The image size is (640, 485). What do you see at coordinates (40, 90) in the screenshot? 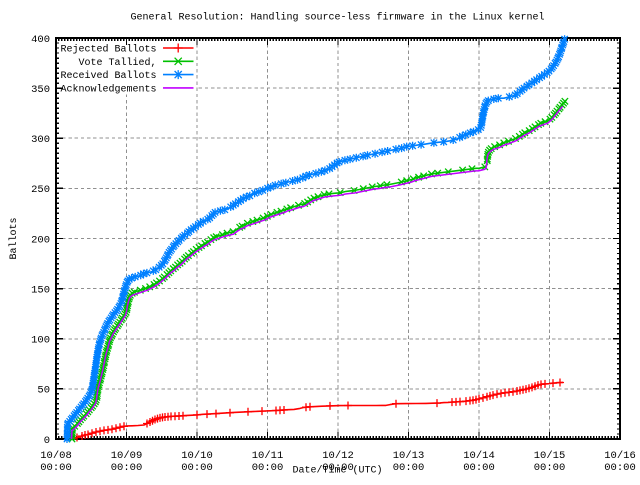
I see `svg-text: 350` at bounding box center [40, 90].